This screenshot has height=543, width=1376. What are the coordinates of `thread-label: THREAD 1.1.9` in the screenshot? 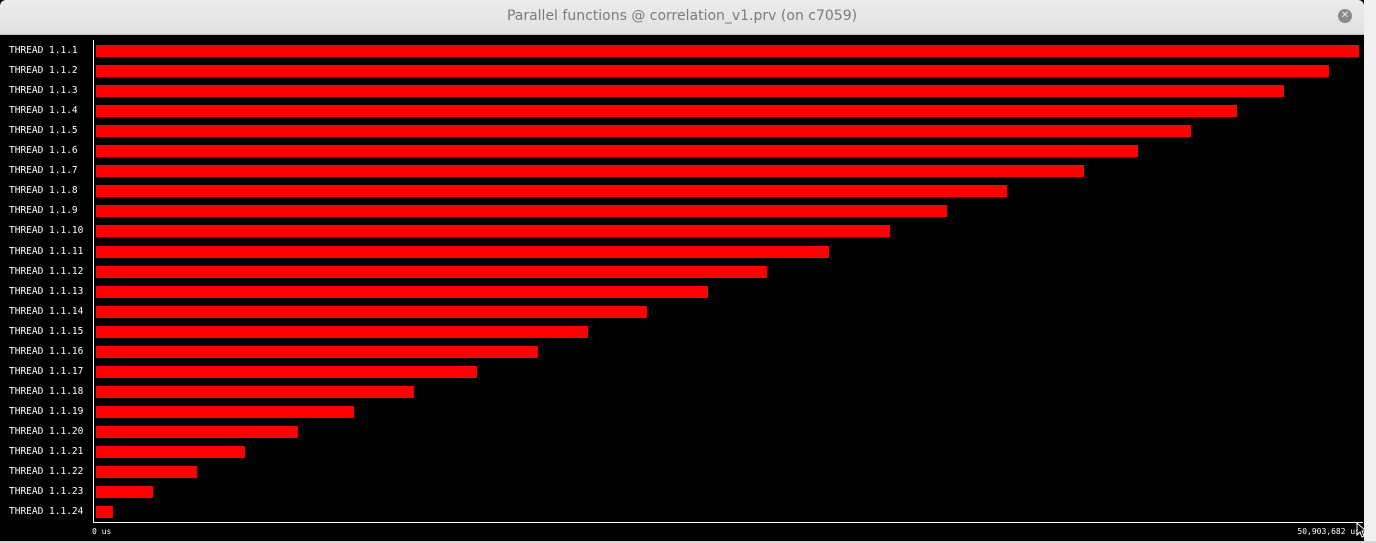 It's located at (43, 210).